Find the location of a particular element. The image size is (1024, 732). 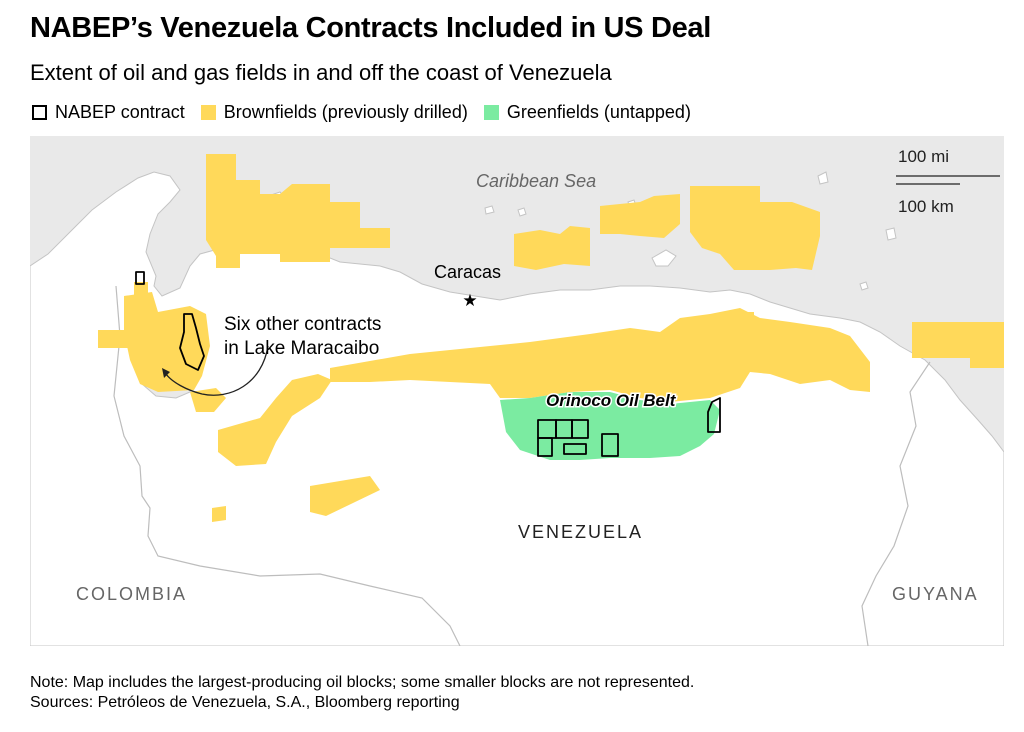

country-label-colombia: COLOMBIA is located at coordinates (131, 594).